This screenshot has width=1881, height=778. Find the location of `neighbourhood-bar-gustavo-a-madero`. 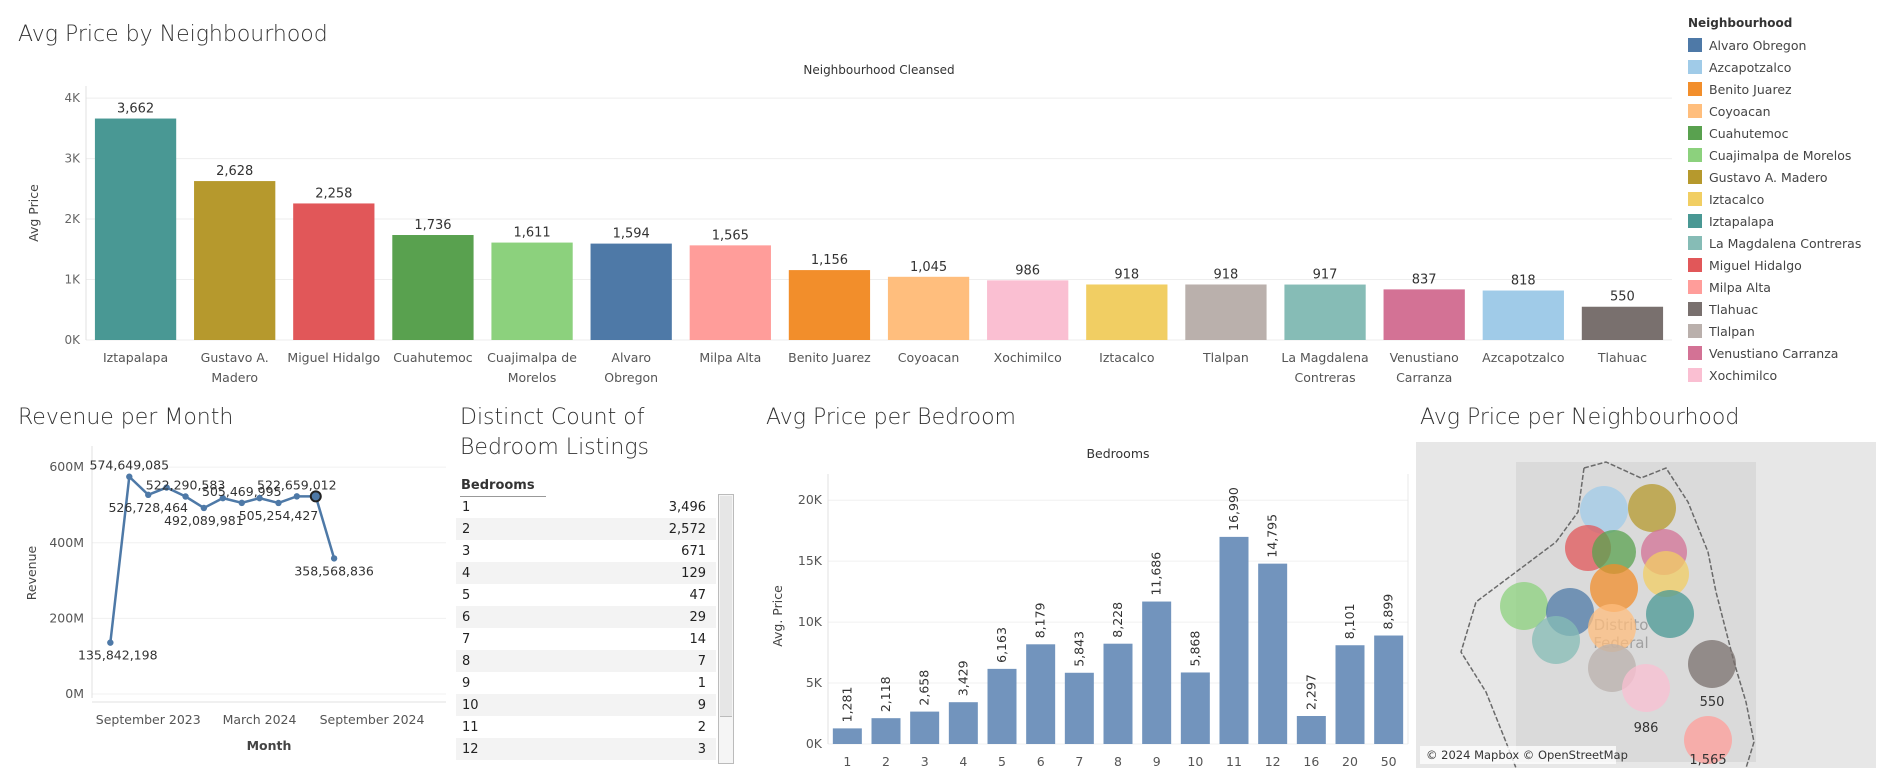

neighbourhood-bar-gustavo-a-madero is located at coordinates (235, 260).